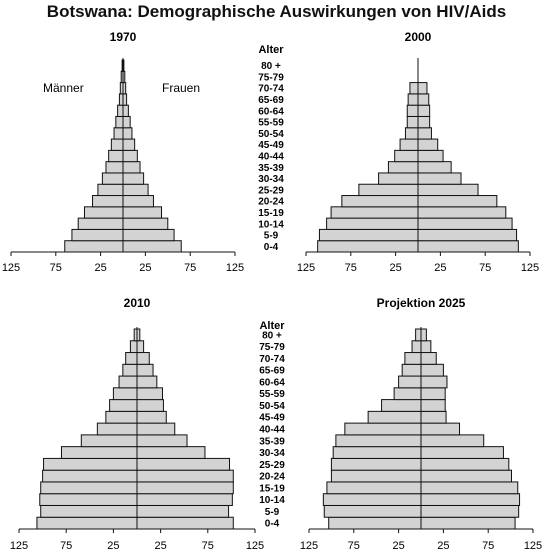  What do you see at coordinates (272, 477) in the screenshot?
I see `age-label: 20-24` at bounding box center [272, 477].